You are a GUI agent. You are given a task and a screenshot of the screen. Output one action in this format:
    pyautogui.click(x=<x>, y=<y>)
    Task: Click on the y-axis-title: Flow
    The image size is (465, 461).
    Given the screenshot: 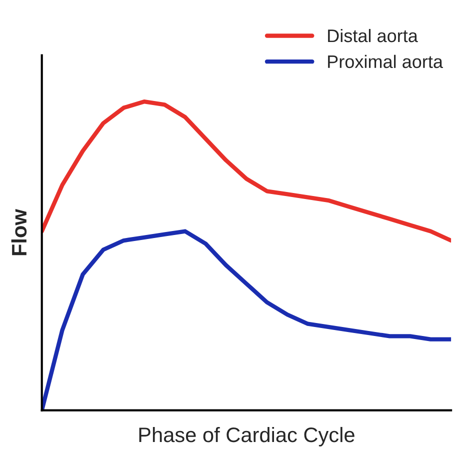 What is the action you would take?
    pyautogui.click(x=19, y=232)
    